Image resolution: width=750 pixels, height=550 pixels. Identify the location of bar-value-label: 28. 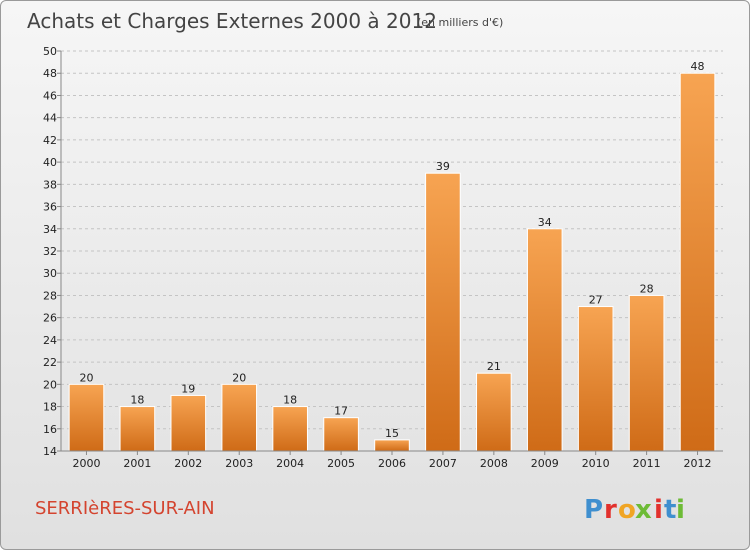
(647, 288).